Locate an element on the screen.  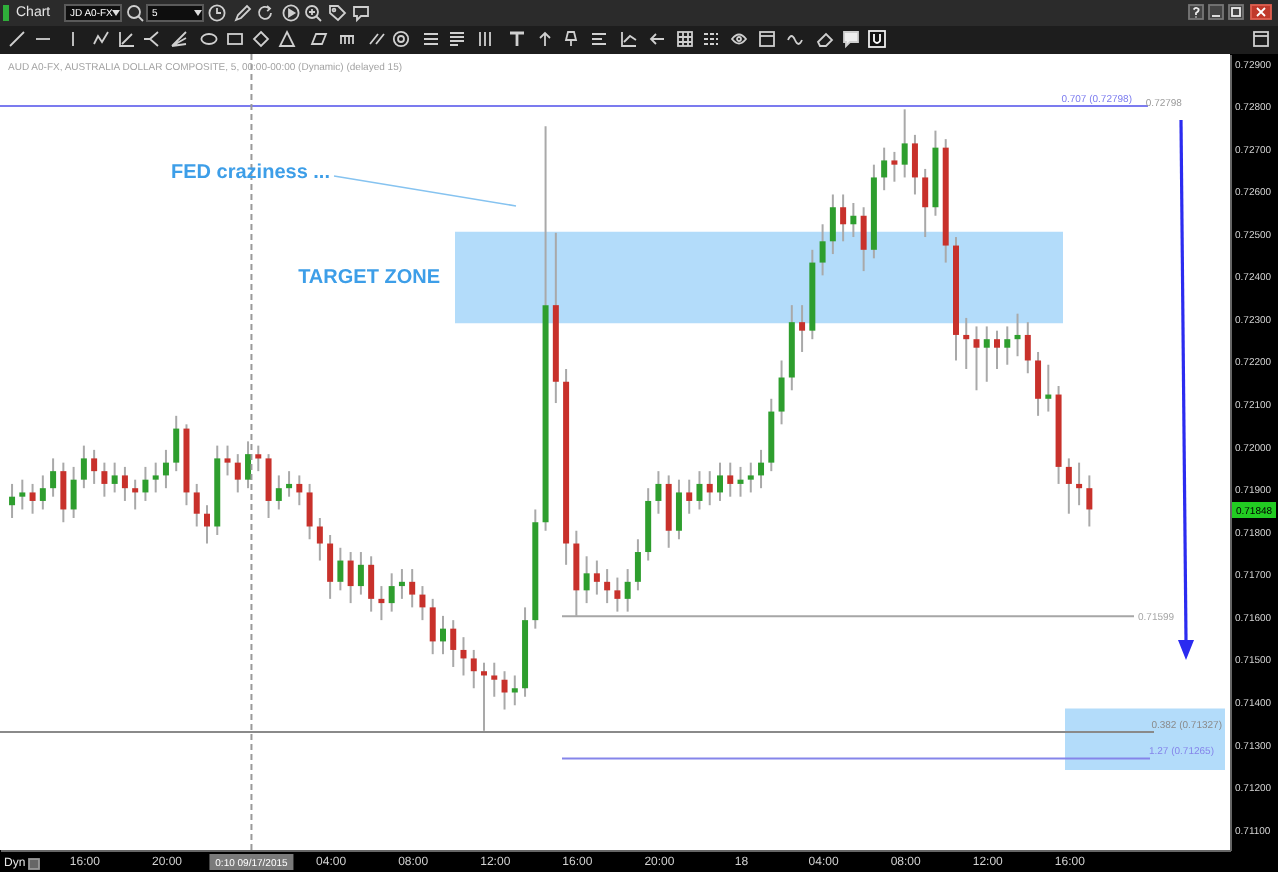
band-label: TARGET ZONE is located at coordinates (369, 278).